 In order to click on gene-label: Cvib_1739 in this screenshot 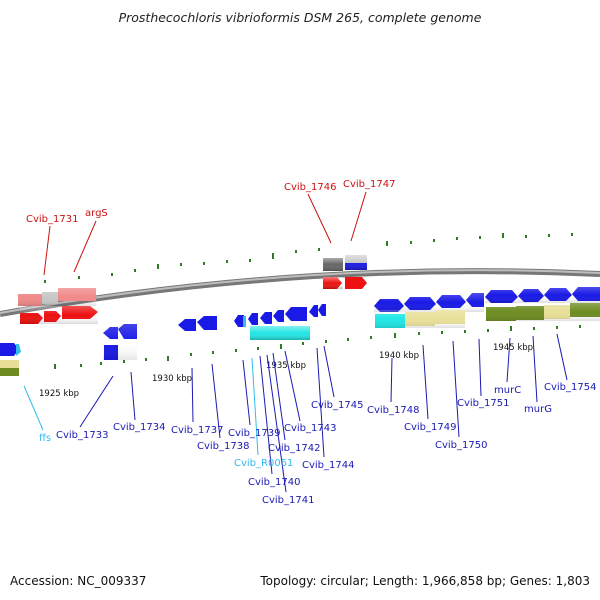, I will do `click(254, 433)`.